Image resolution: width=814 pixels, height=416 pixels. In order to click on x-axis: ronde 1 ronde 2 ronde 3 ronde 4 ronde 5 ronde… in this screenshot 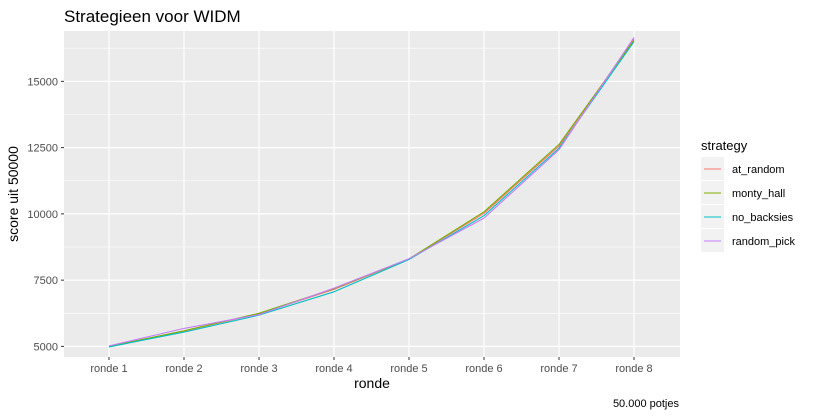, I will do `click(371, 366)`.